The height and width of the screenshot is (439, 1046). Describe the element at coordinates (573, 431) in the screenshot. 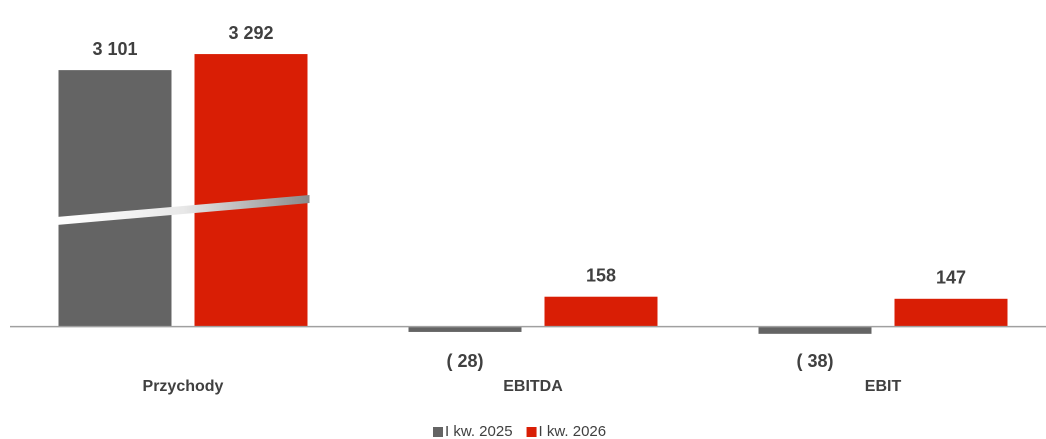

I see `legend-label: I kw. 2026` at that location.